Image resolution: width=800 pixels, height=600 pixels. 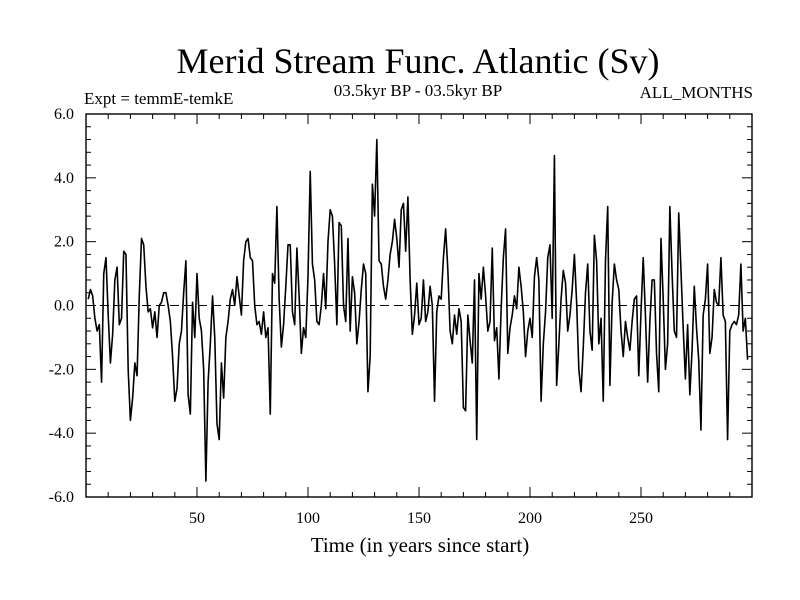 What do you see at coordinates (61, 369) in the screenshot?
I see `y-tick-label: -2.0` at bounding box center [61, 369].